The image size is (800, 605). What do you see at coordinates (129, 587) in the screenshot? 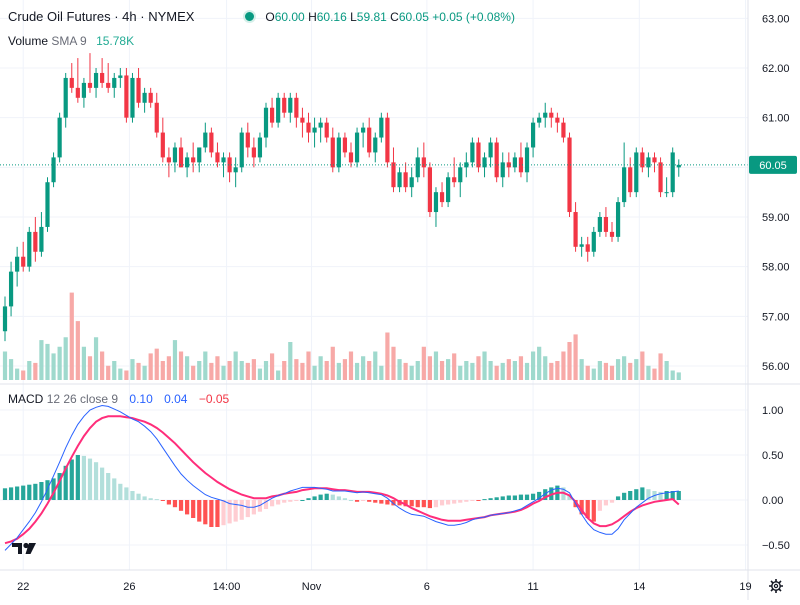
I see `time-tick-label: 26` at bounding box center [129, 587].